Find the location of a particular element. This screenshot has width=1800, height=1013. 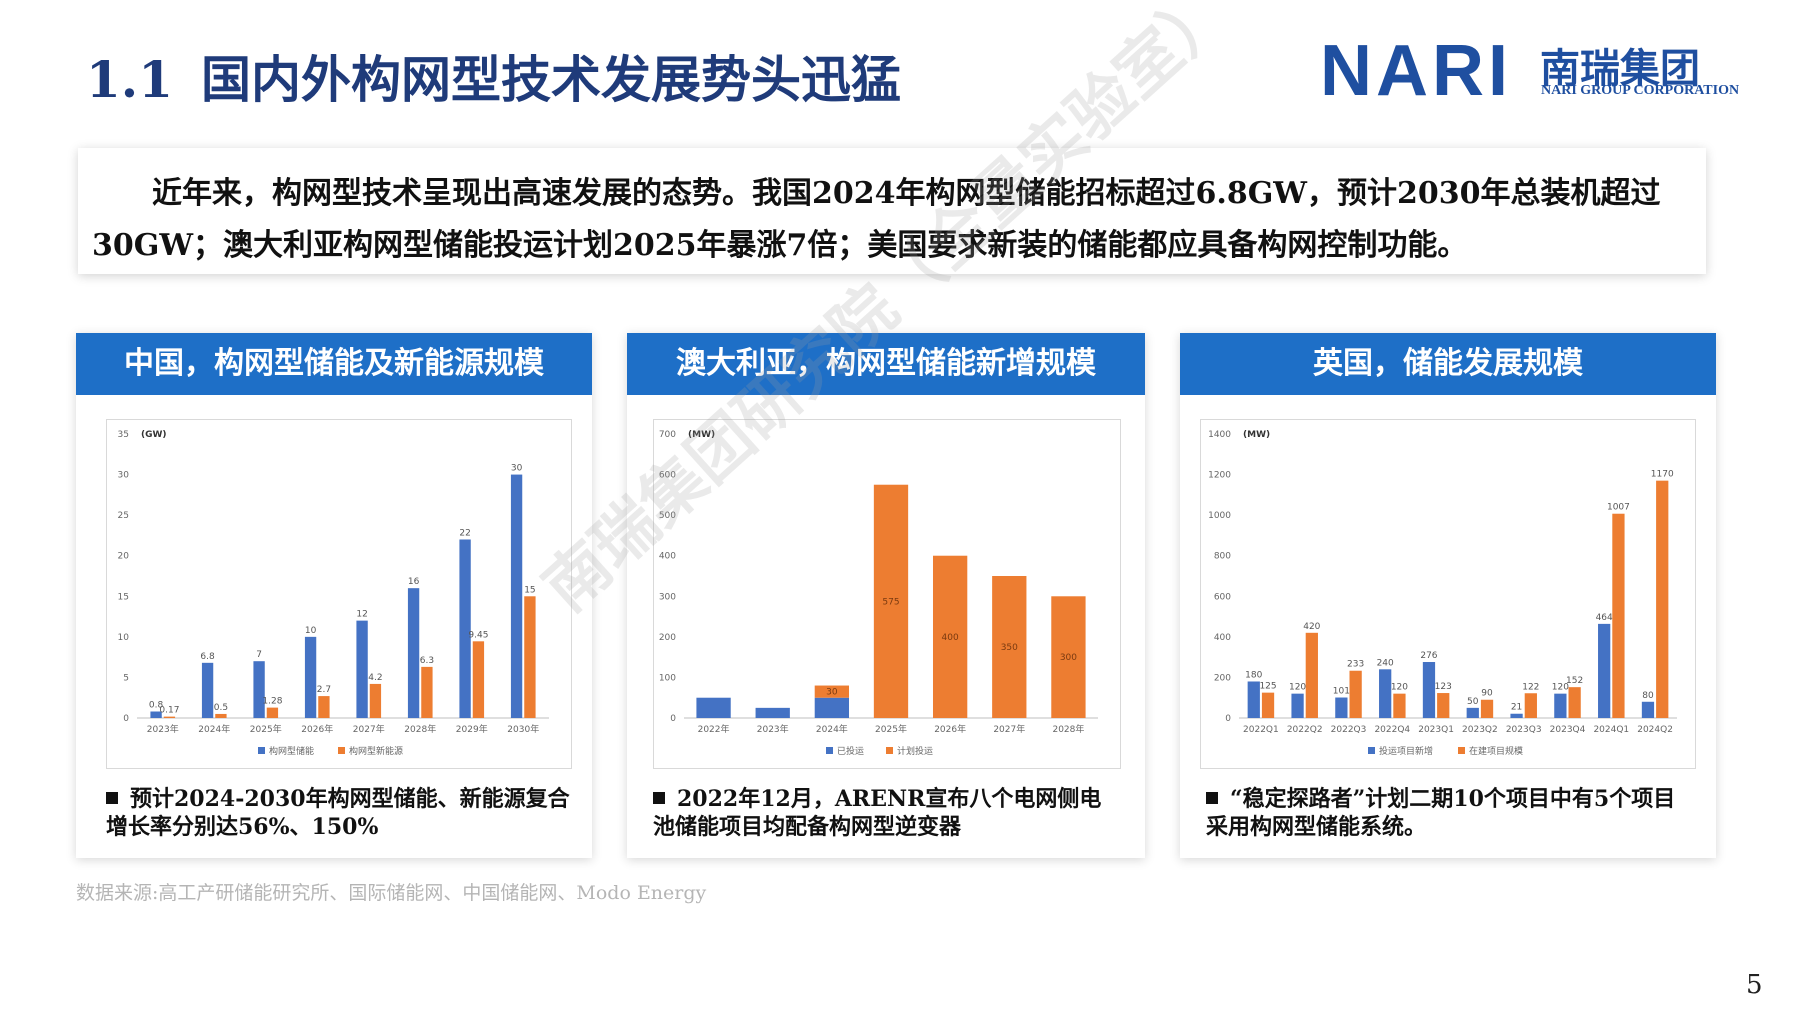

data-label: 575 is located at coordinates (890, 602).